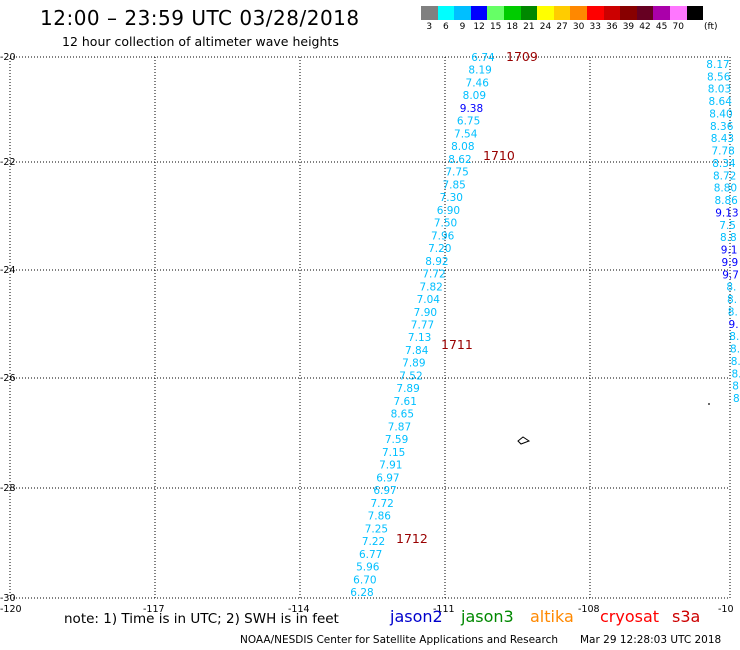 The image size is (740, 650). What do you see at coordinates (651, 640) in the screenshot?
I see `footer-timestamp: Mar 29 12:28:03 UTC 2018` at bounding box center [651, 640].